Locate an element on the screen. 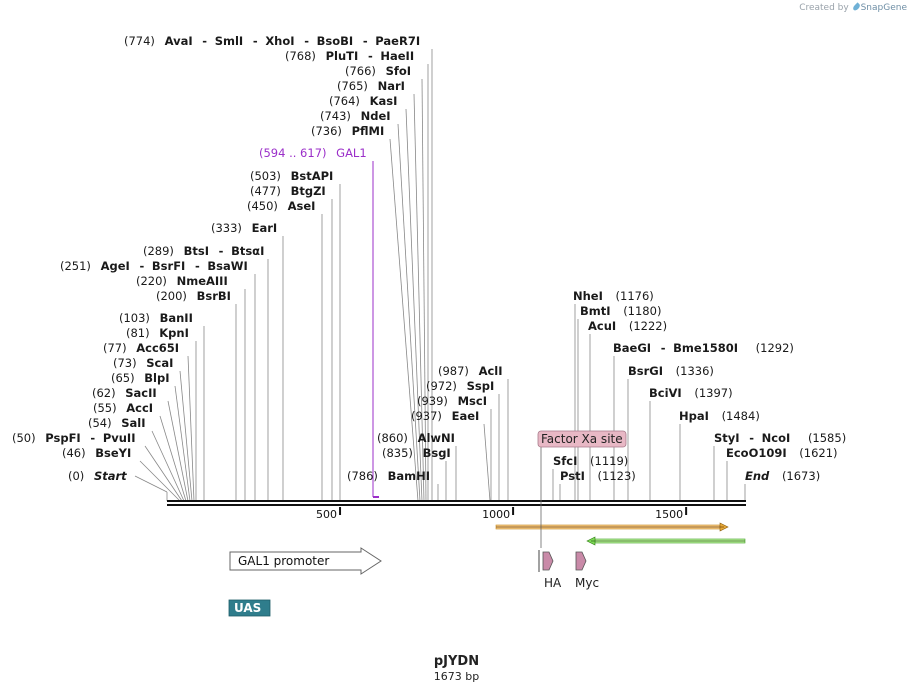  site-label: SfcI (1119) is located at coordinates (590, 461).